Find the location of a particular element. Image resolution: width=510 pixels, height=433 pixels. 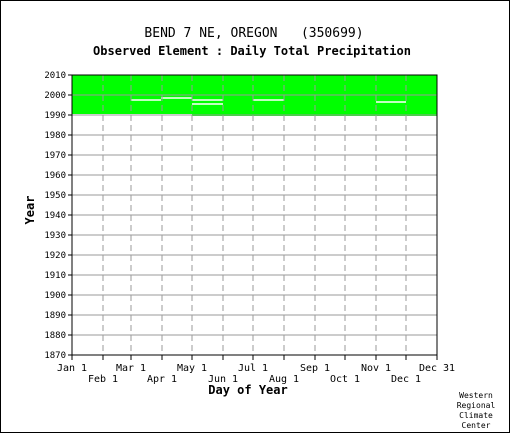

y-tick-label: 1960 is located at coordinates (55, 176).